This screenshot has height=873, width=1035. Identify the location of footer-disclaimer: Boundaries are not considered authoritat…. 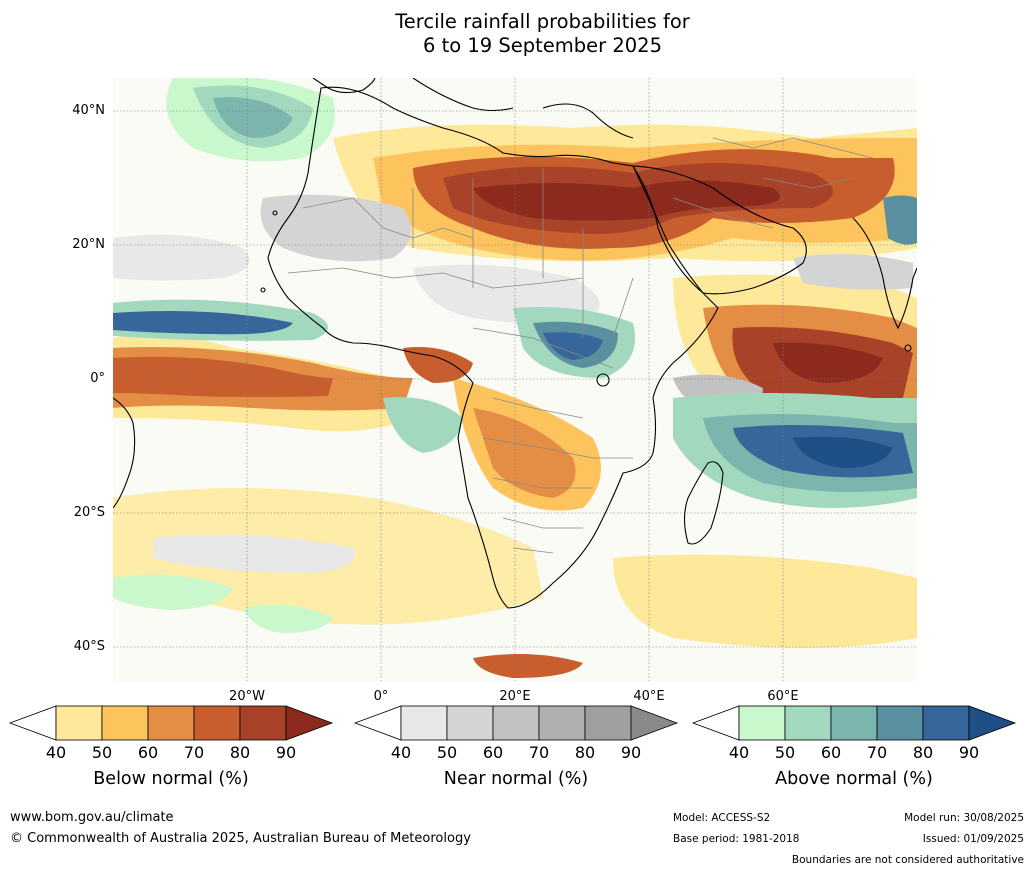
(907, 860).